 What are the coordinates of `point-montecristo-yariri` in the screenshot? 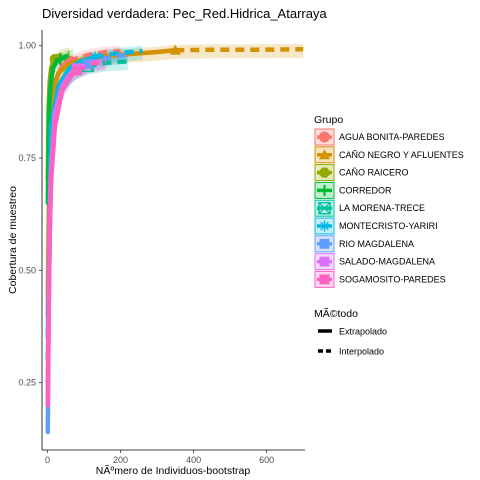 It's located at (95, 57).